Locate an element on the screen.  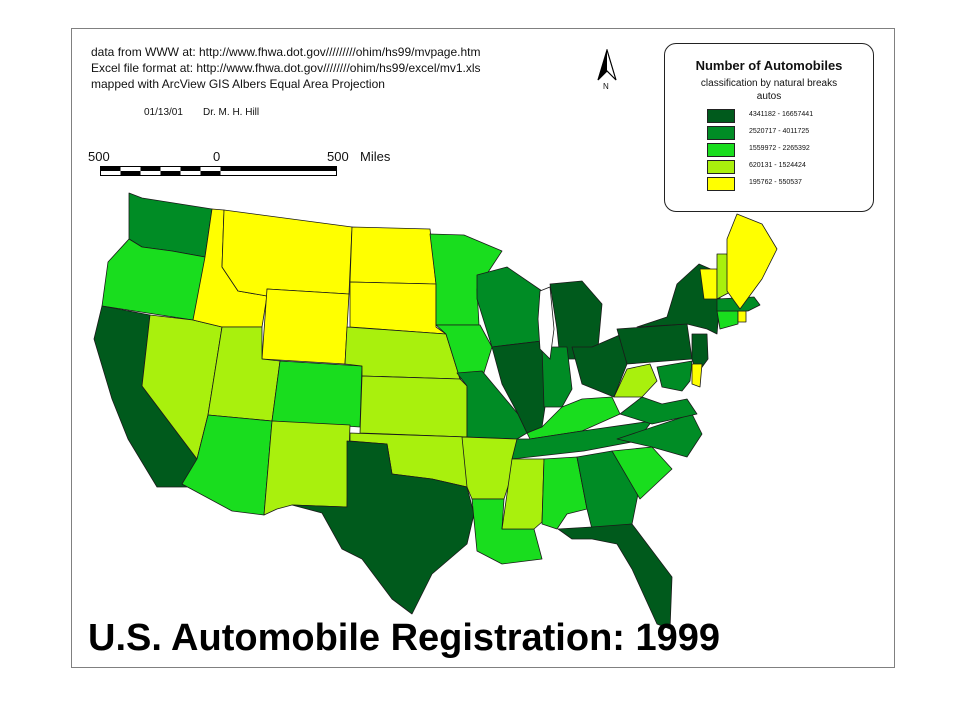
map-date: 01/13/01 is located at coordinates (163, 112).